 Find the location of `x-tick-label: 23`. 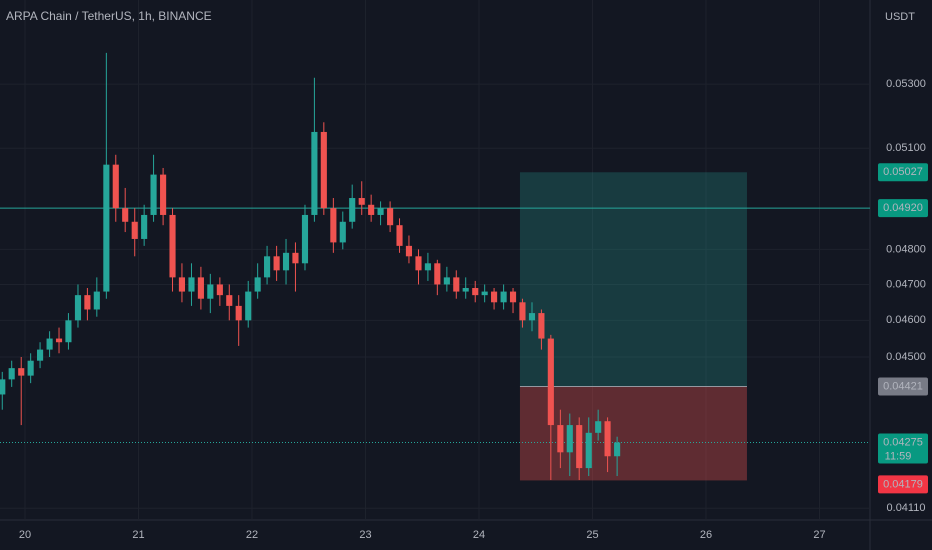

x-tick-label: 23 is located at coordinates (365, 535).